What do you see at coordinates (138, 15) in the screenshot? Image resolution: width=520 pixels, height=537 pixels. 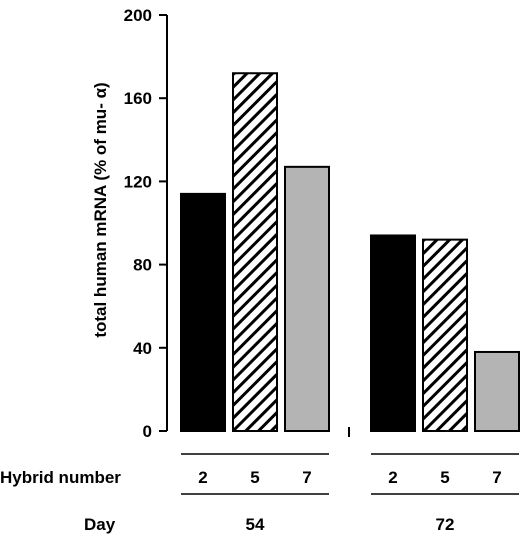 I see `y-tick-label: 200` at bounding box center [138, 15].